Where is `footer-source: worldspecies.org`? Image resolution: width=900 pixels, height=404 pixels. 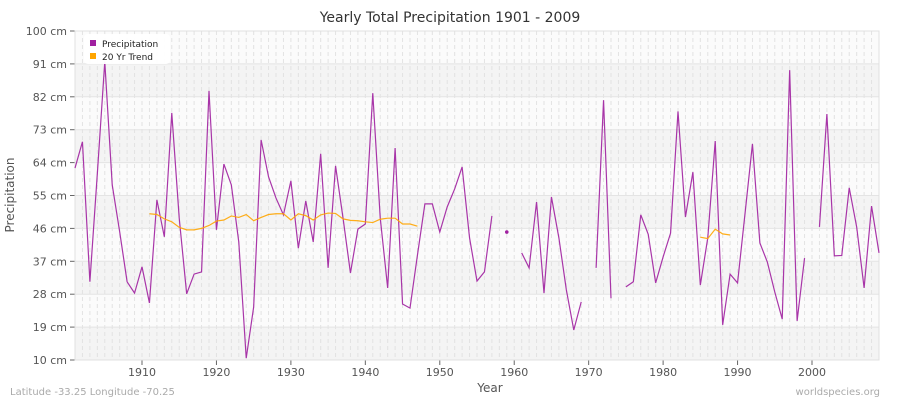 footer-source: worldspecies.org is located at coordinates (838, 392).